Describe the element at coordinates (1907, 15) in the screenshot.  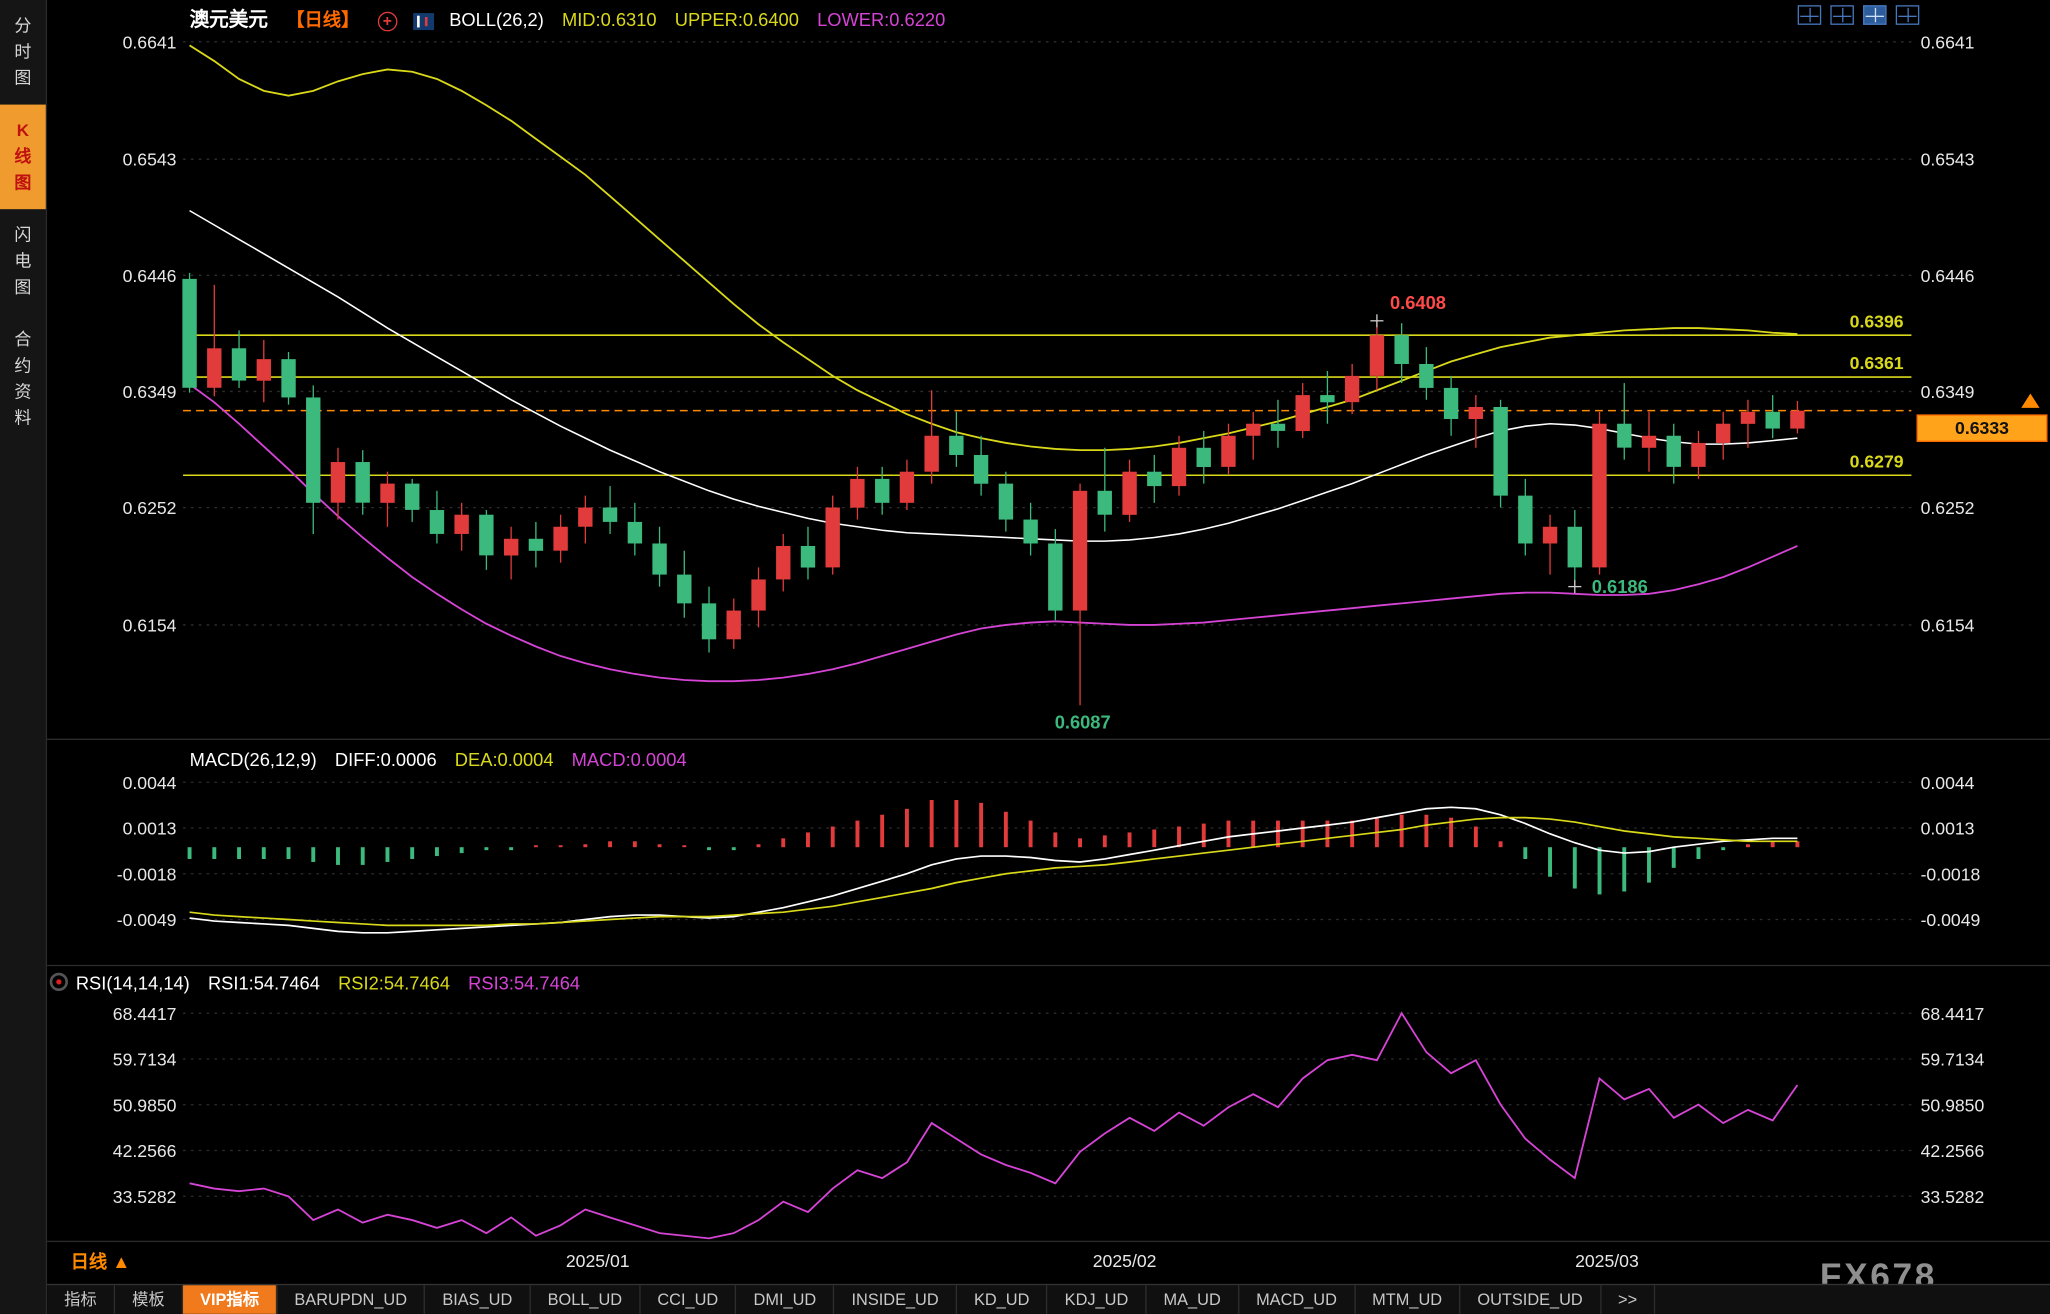
I see `new-window-icon` at that location.